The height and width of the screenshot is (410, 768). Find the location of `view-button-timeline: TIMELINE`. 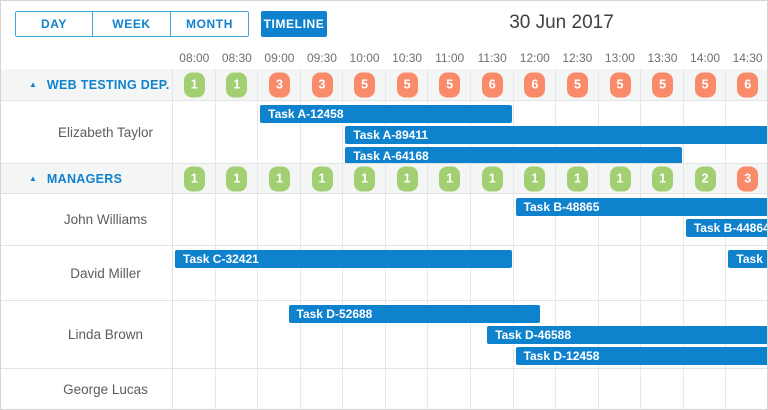

view-button-timeline: TIMELINE is located at coordinates (294, 24).